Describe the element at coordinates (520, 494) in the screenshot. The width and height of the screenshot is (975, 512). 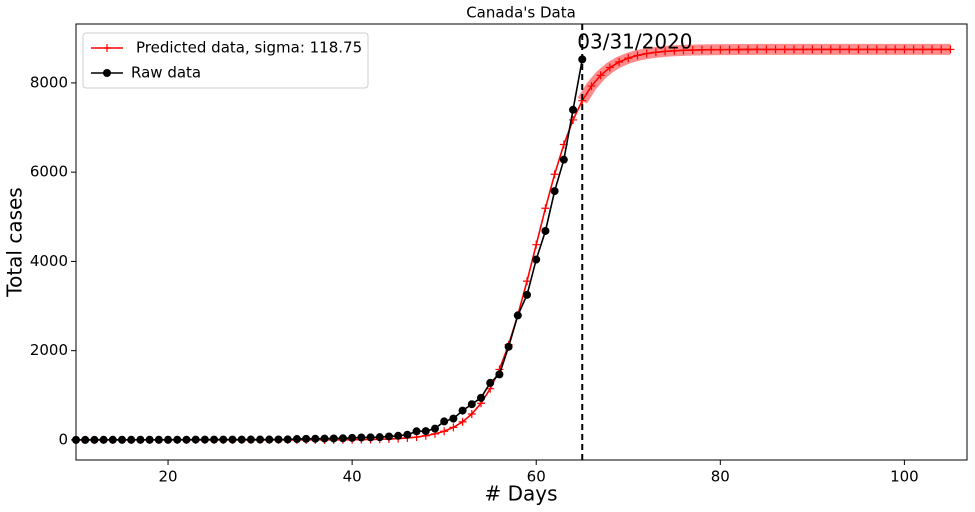
I see `x-axis-label: # Days` at that location.